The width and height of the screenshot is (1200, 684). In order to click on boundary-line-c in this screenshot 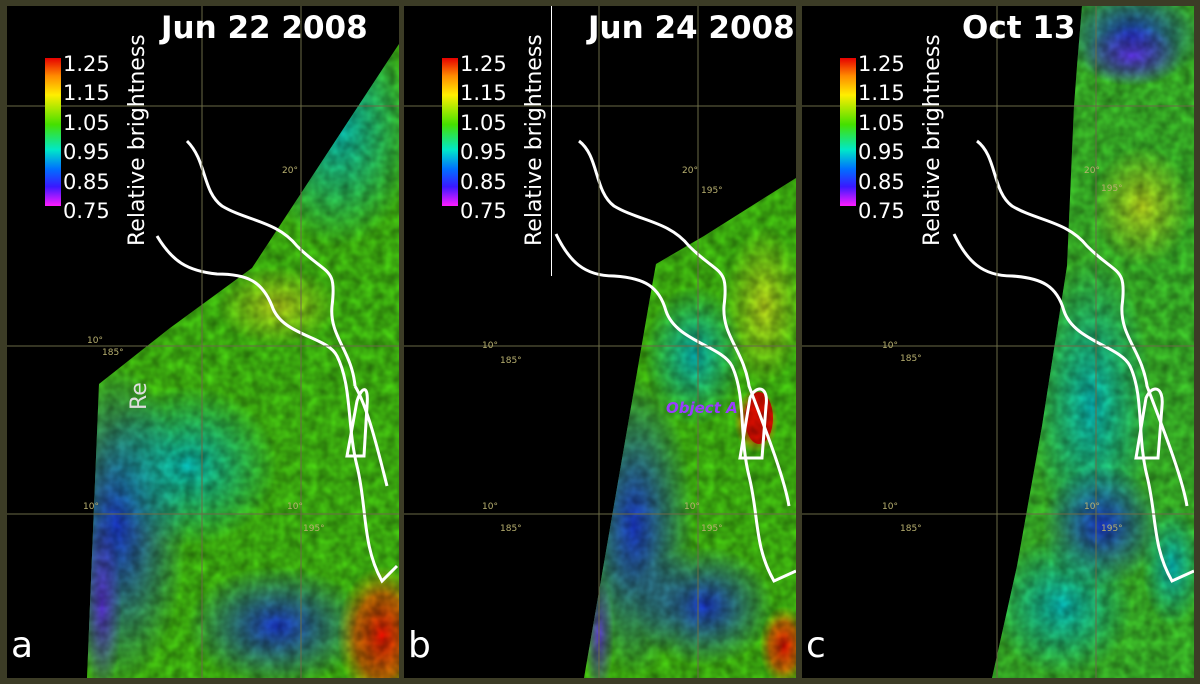, I will do `click(1073, 361)`.